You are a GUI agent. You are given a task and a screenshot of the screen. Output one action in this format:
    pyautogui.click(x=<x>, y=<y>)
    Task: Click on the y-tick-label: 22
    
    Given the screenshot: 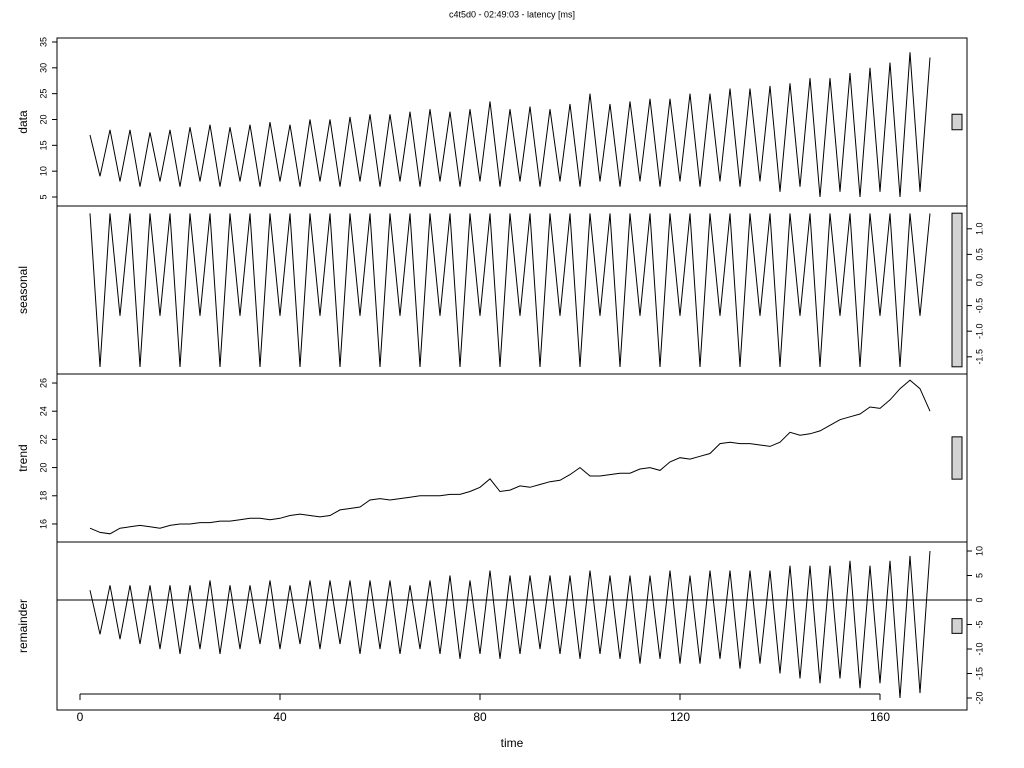 What is the action you would take?
    pyautogui.click(x=43, y=439)
    